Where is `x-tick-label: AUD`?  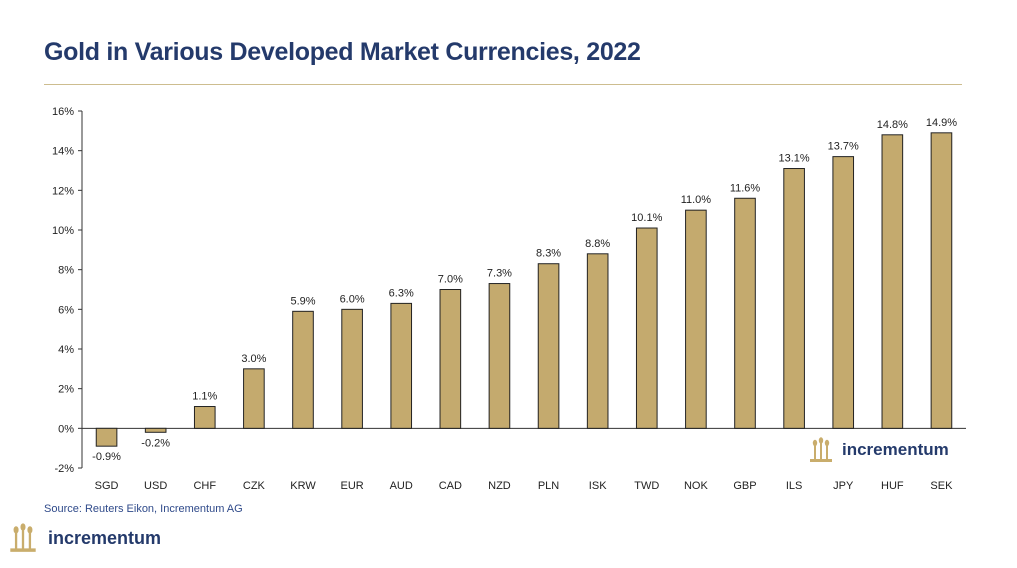
x-tick-label: AUD is located at coordinates (401, 486).